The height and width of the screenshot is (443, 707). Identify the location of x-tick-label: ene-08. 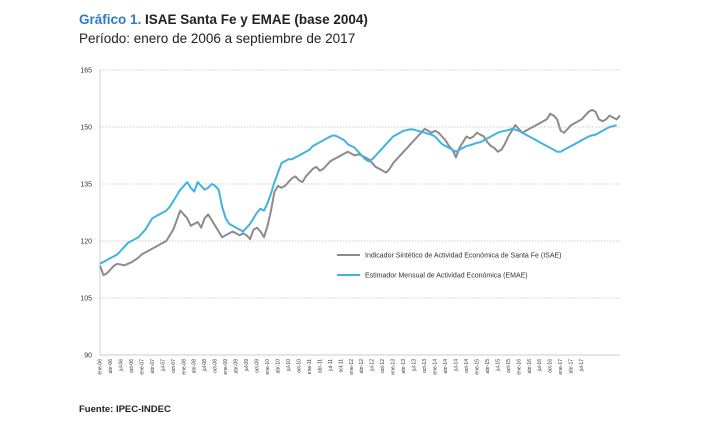
(184, 367).